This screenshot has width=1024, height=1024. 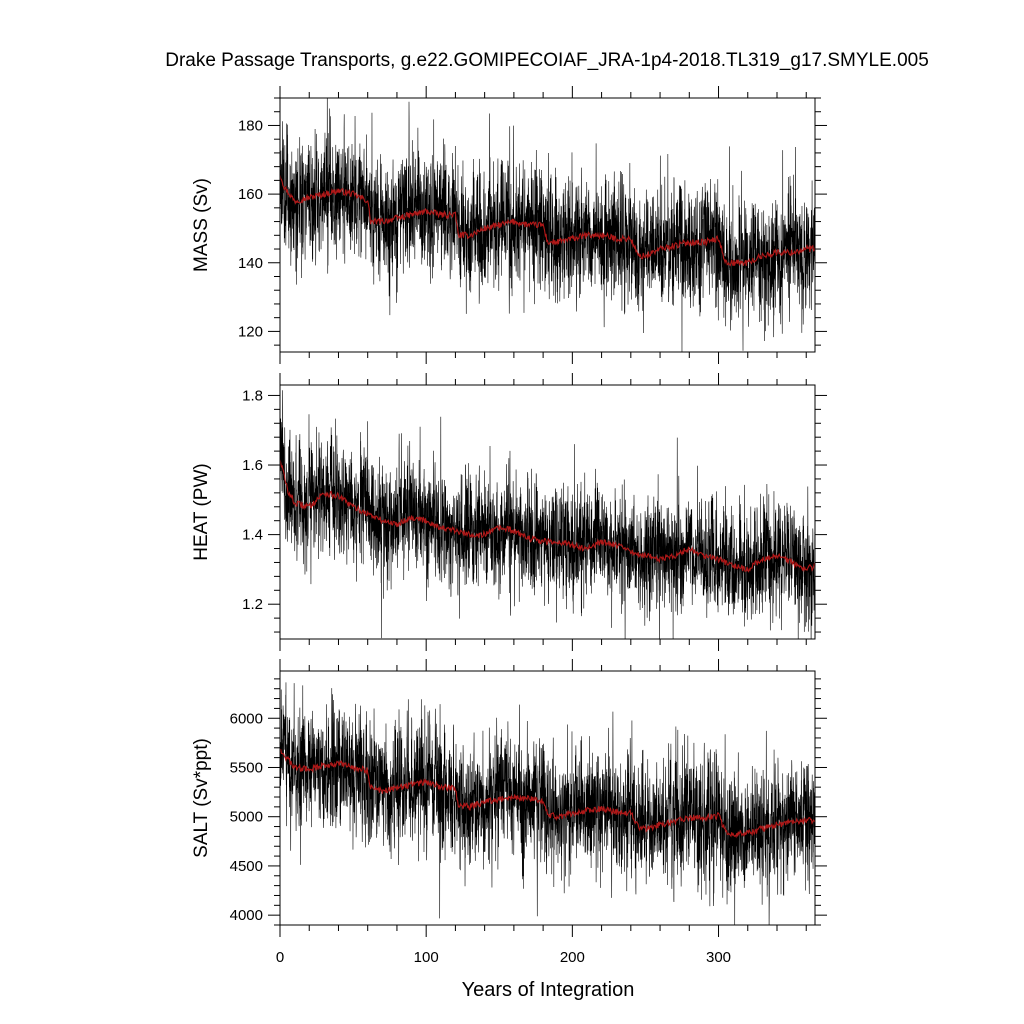 I want to click on y-axis: 1.2 1.4 1.6 1.8, so click(x=534, y=510).